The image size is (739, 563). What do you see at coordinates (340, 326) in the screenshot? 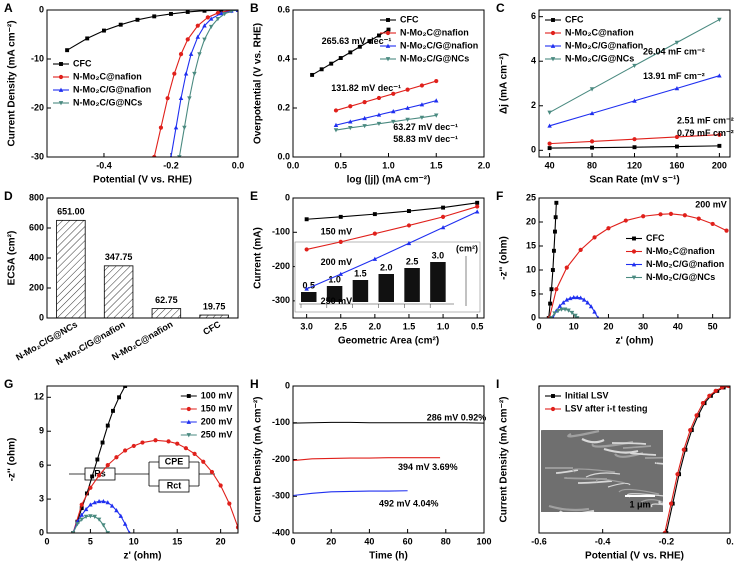
I see `x-tick-label: 2.5` at bounding box center [340, 326].